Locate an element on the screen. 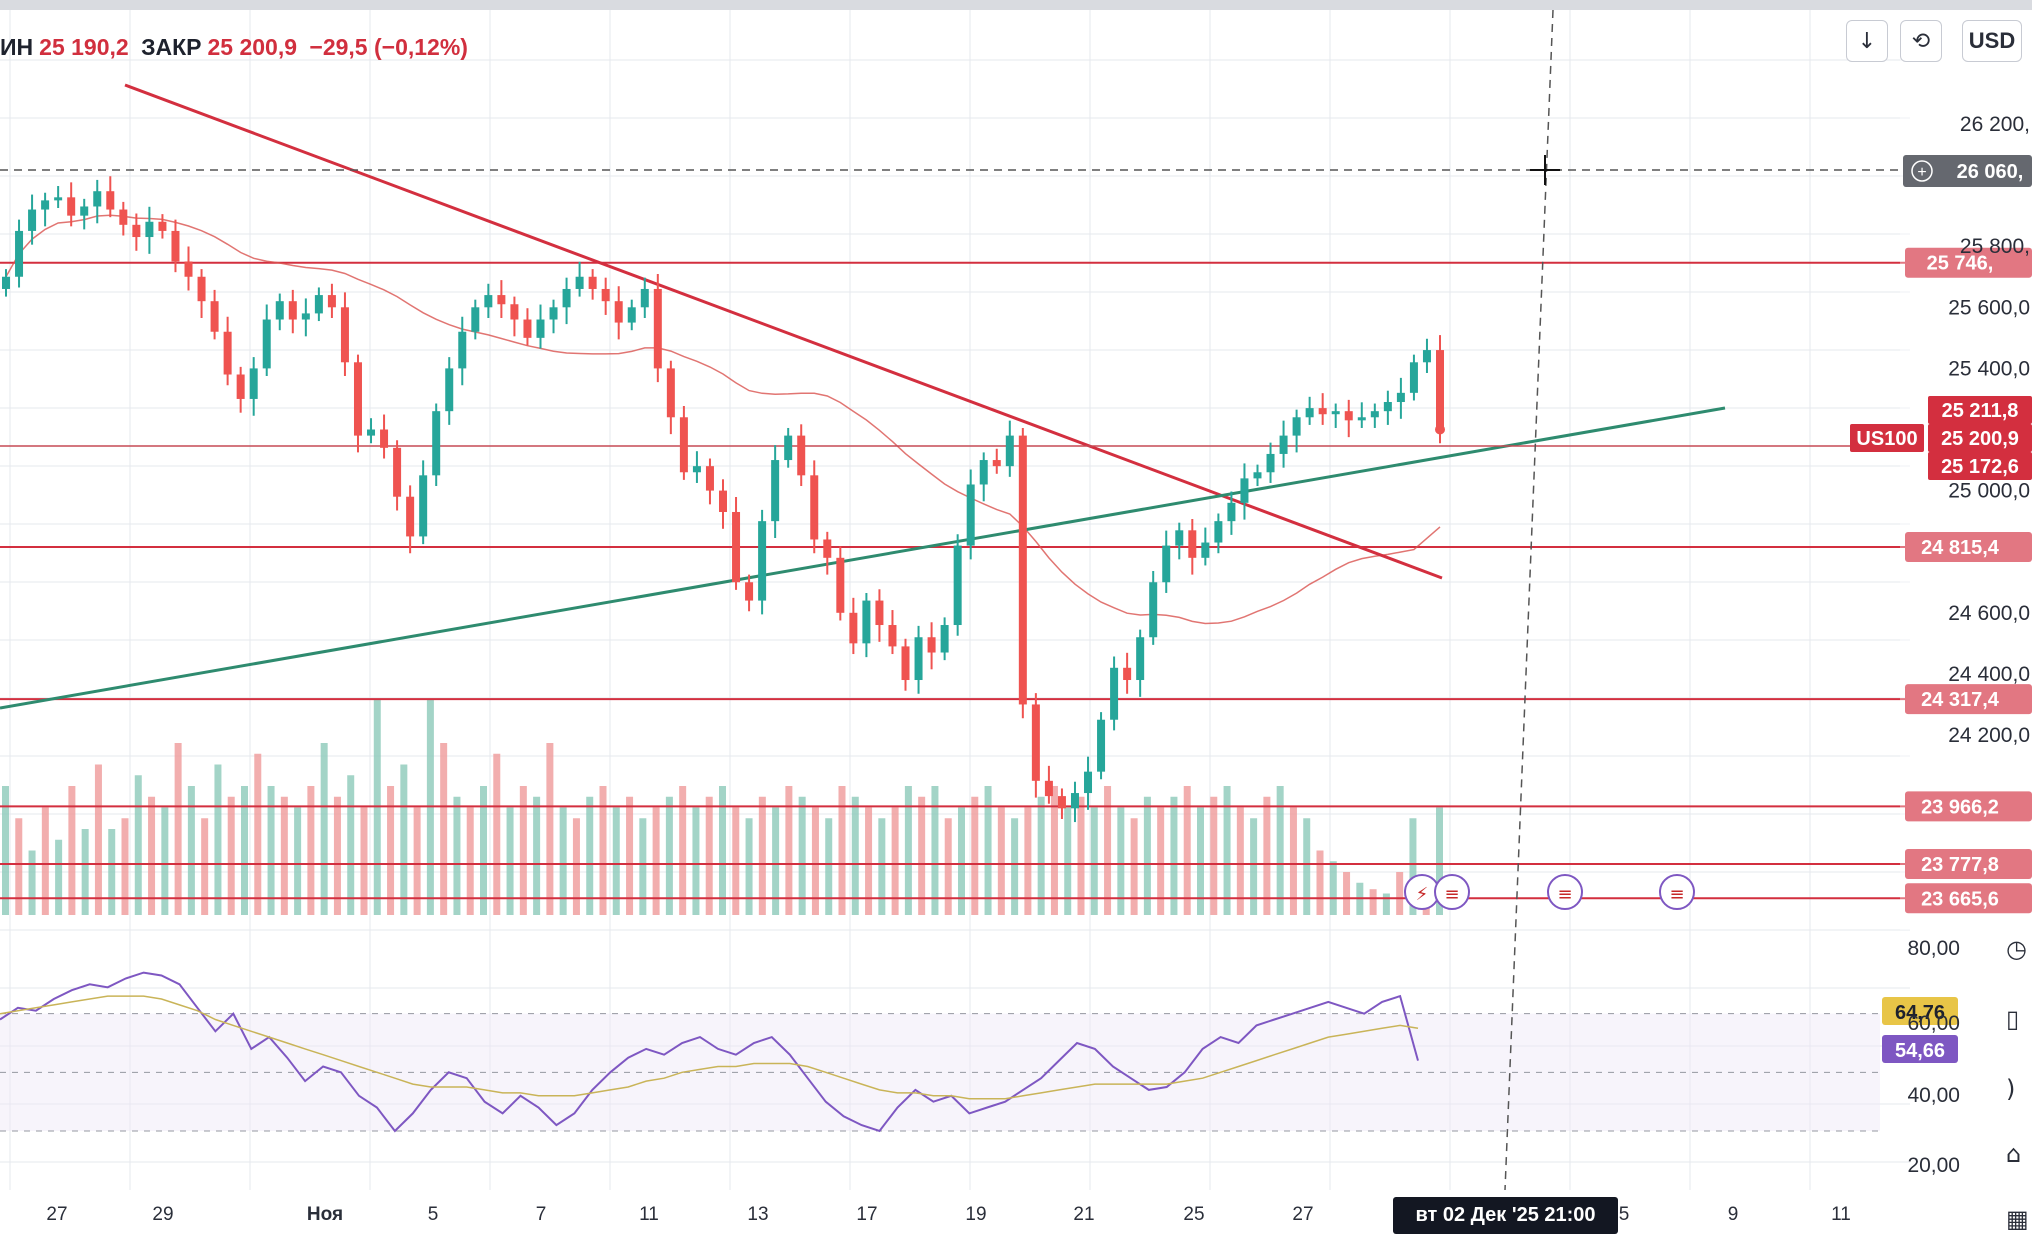 The image size is (2032, 1245). rsi-tick-label: 20,00 is located at coordinates (1933, 1165).